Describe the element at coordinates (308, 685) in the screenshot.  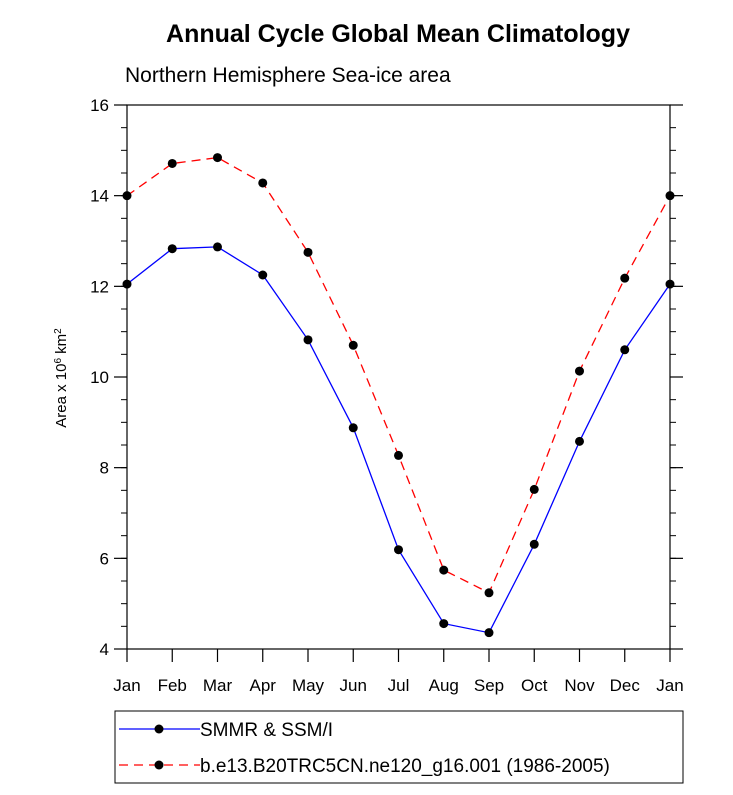
I see `x-tick-label: May` at that location.